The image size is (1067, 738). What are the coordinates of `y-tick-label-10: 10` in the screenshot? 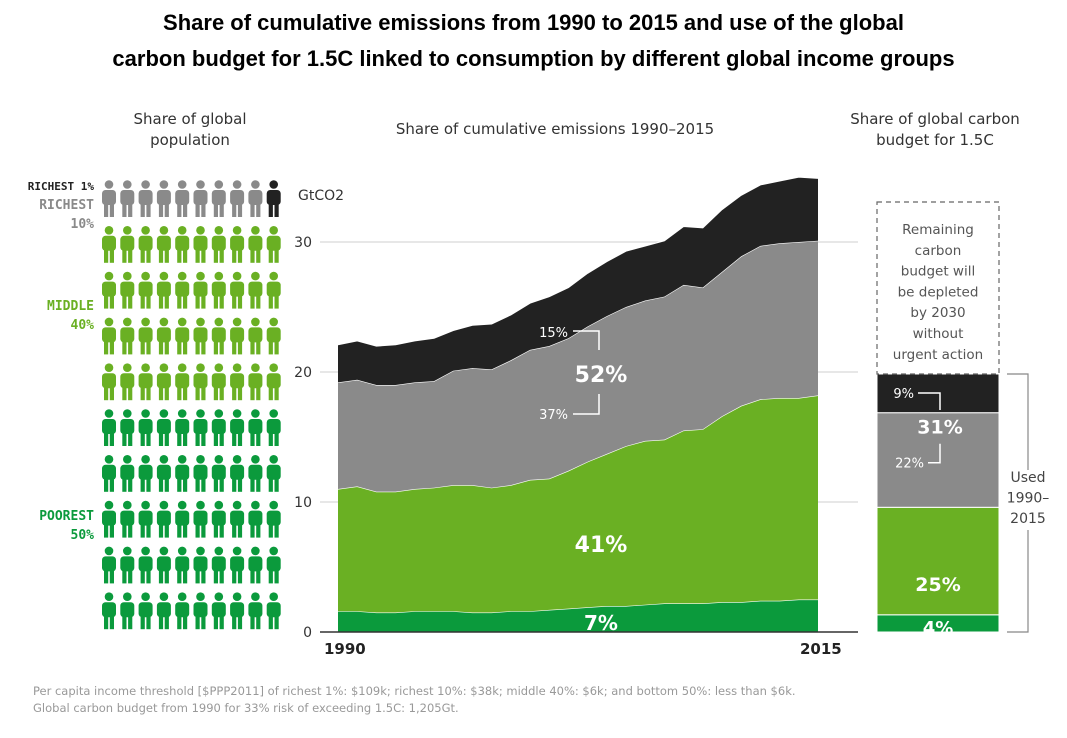 It's located at (303, 503).